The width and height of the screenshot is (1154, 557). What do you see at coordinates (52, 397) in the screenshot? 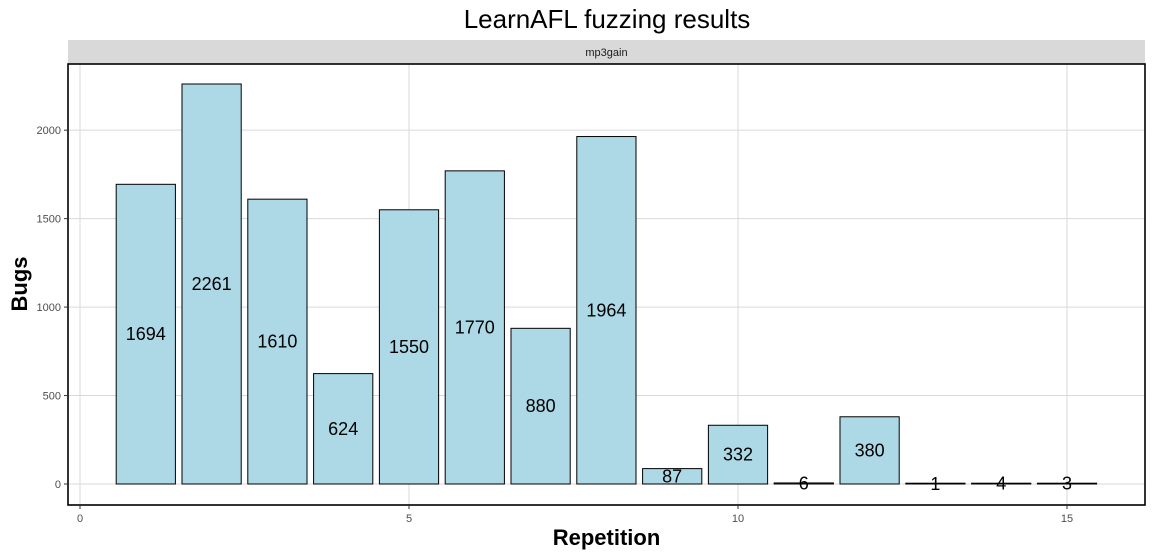
I see `y-tick-label: 500` at bounding box center [52, 397].